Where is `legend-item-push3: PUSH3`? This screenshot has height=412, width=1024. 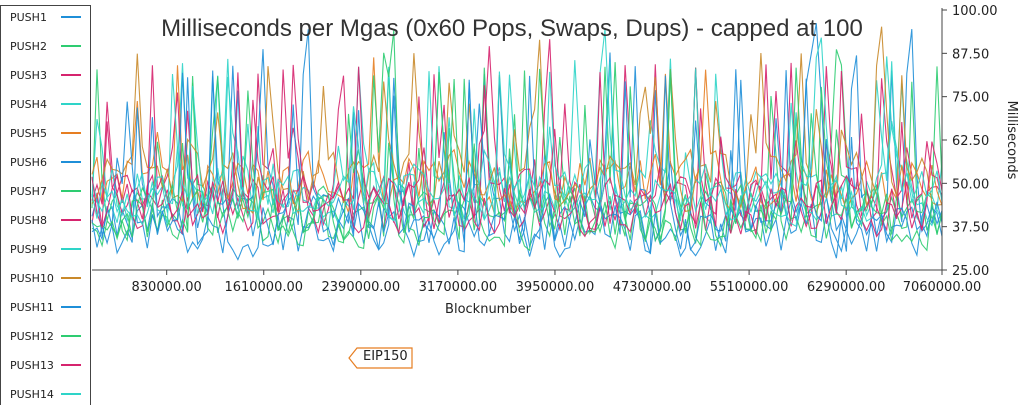 legend-item-push3: PUSH3 is located at coordinates (46, 78).